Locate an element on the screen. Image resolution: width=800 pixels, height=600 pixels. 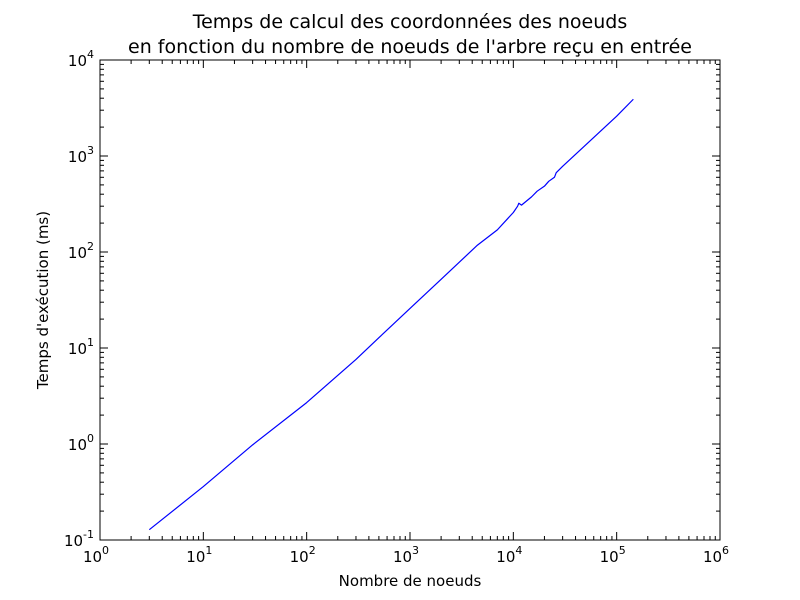
x-tick-label: 10⁵ is located at coordinates (613, 555).